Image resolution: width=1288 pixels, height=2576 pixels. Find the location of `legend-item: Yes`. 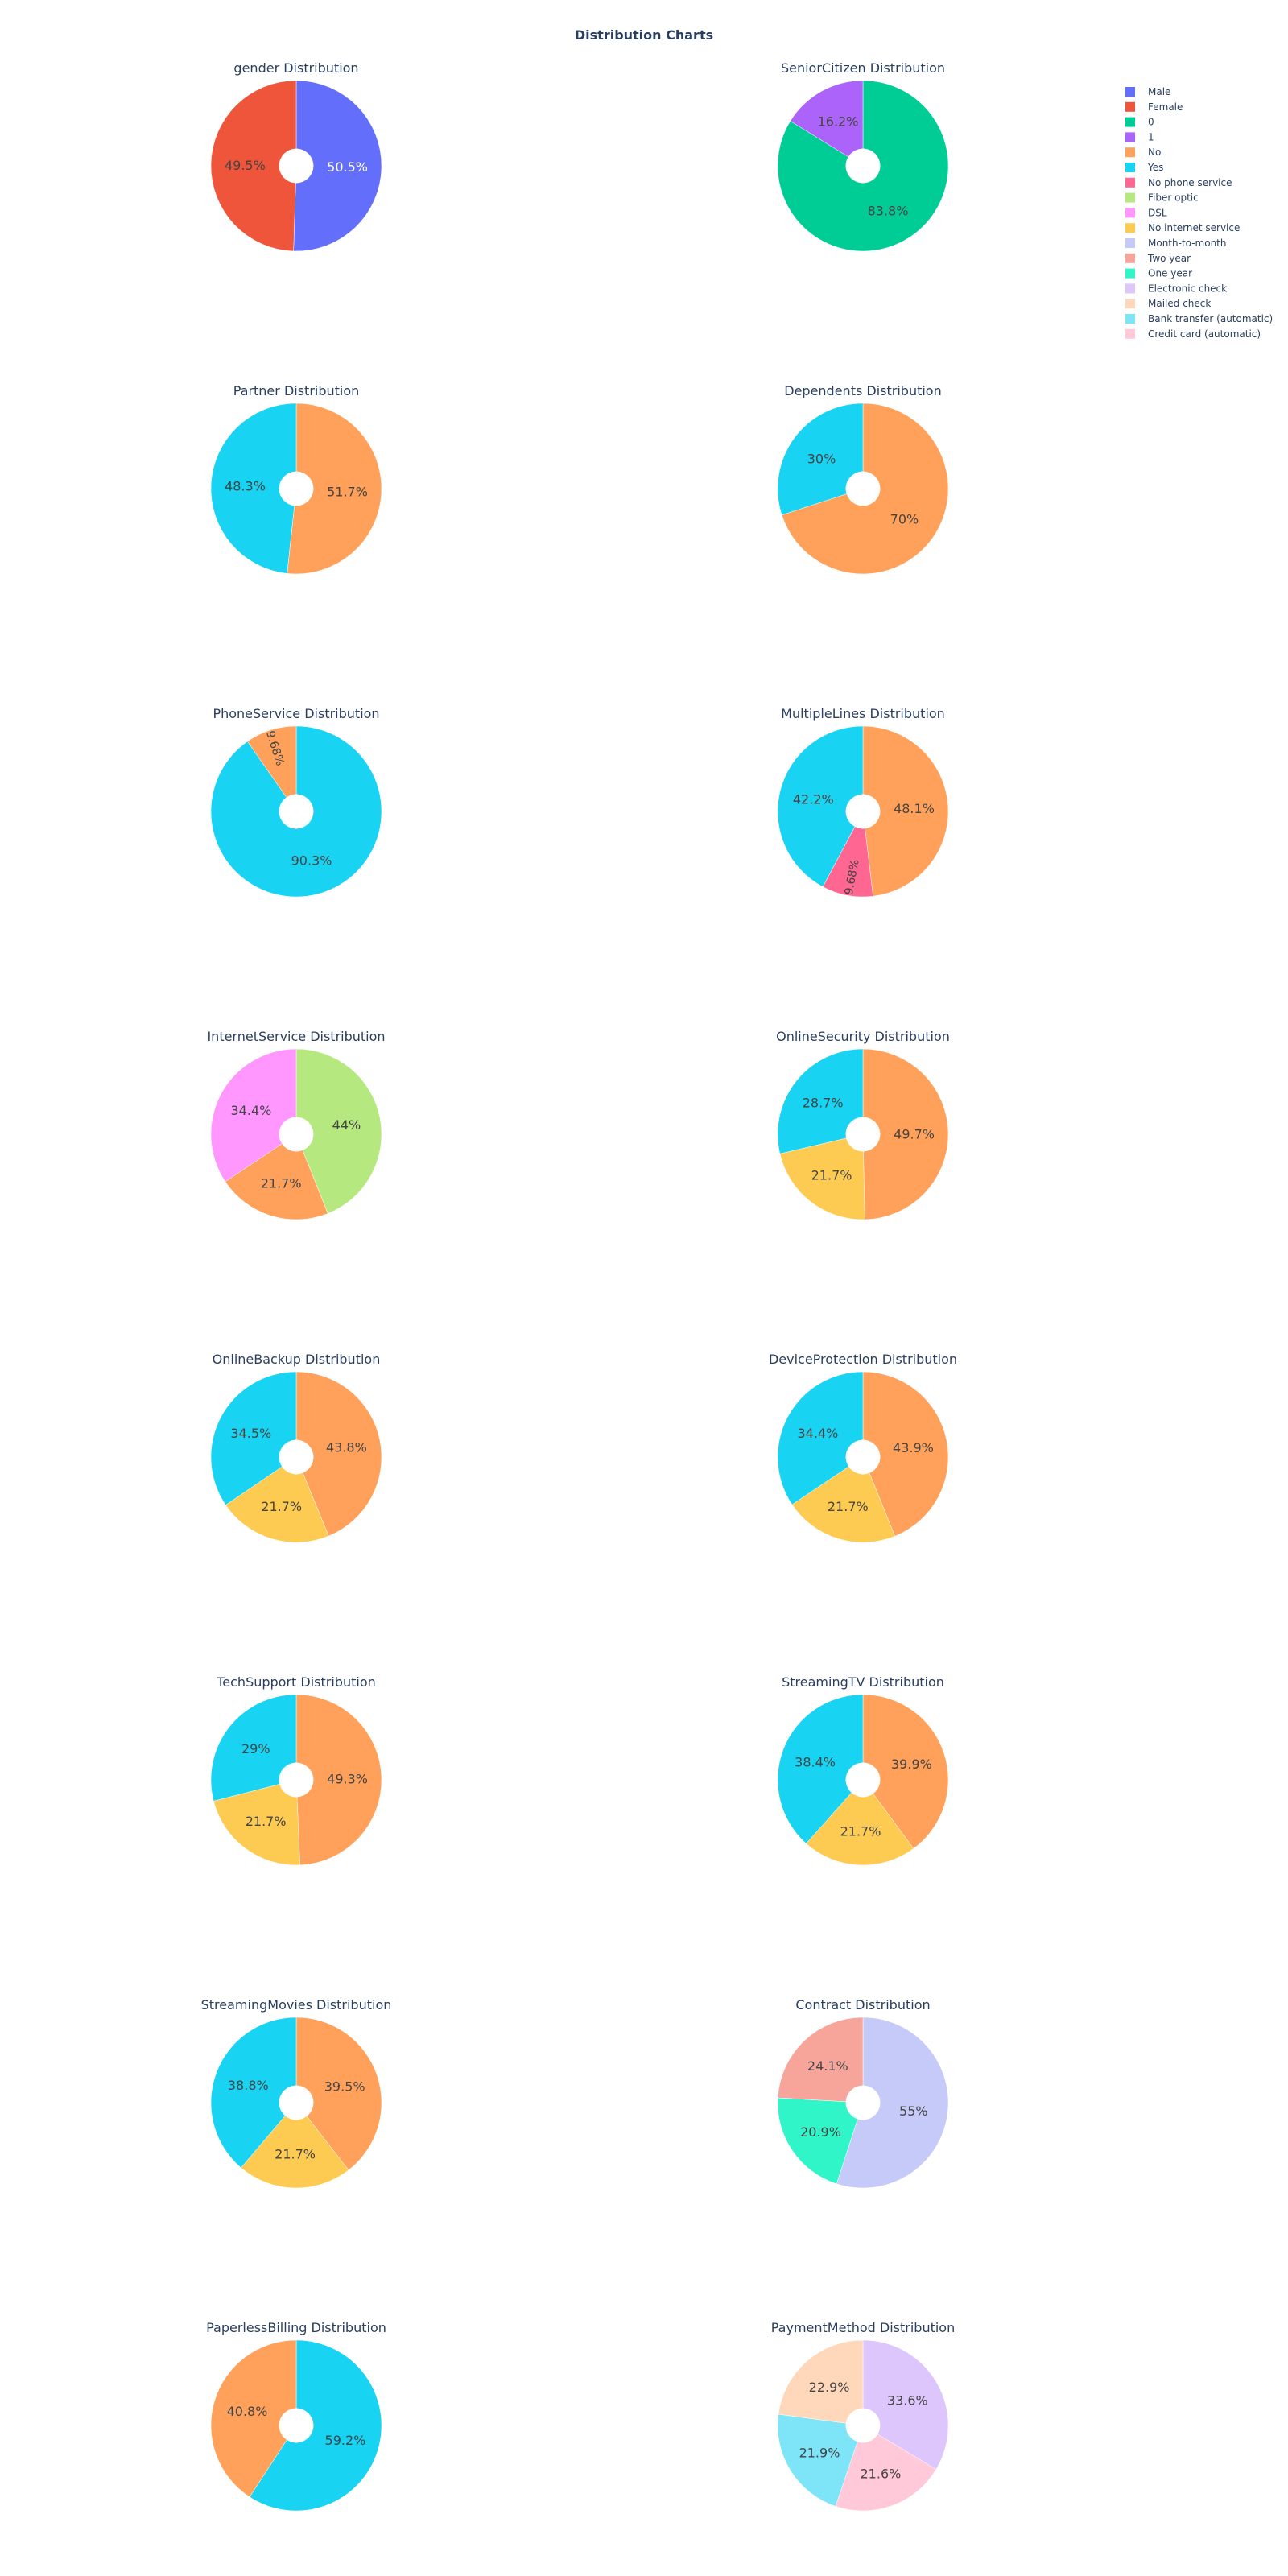

legend-item: Yes is located at coordinates (1144, 167).